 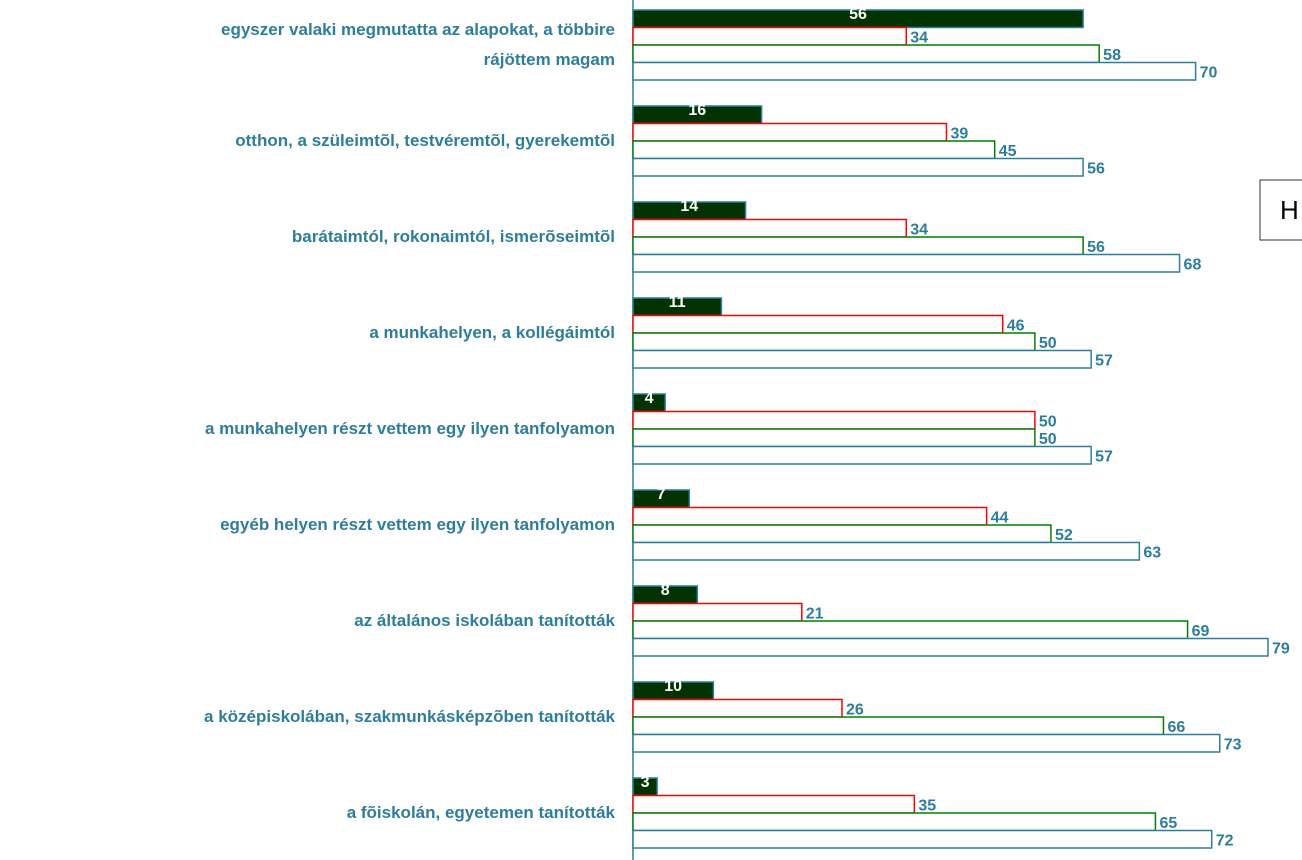 I want to click on value-label: 10, so click(x=673, y=686).